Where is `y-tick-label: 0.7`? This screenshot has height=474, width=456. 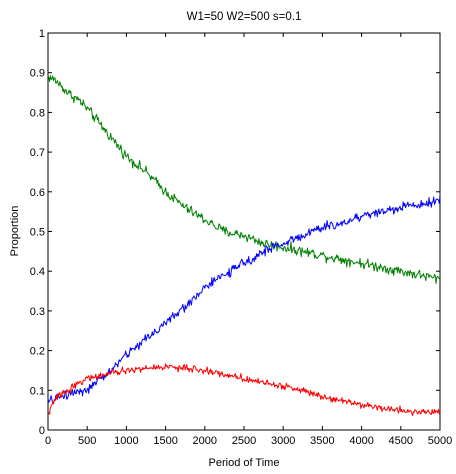
y-tick-label: 0.7 is located at coordinates (37, 153).